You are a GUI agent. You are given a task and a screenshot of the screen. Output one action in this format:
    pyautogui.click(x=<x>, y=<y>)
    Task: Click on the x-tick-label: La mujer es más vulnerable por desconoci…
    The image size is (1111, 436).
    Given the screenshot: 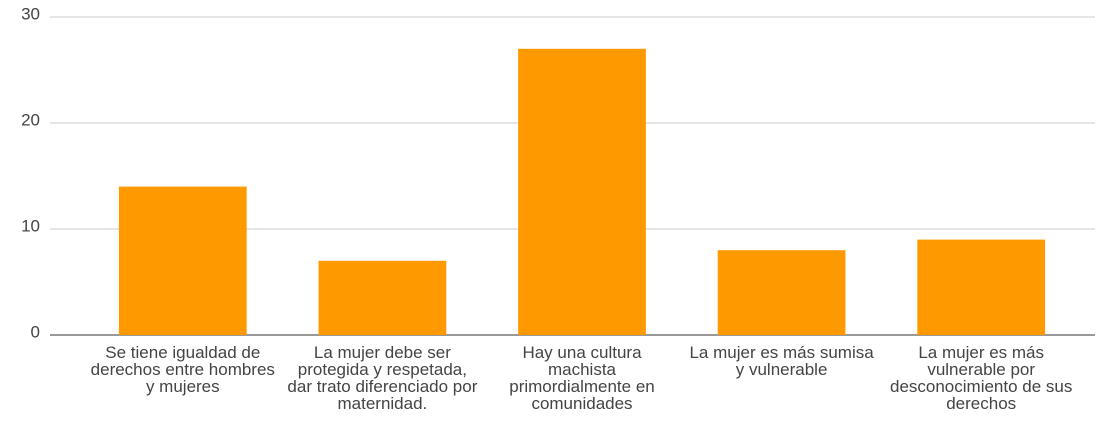 What is the action you would take?
    pyautogui.click(x=981, y=378)
    